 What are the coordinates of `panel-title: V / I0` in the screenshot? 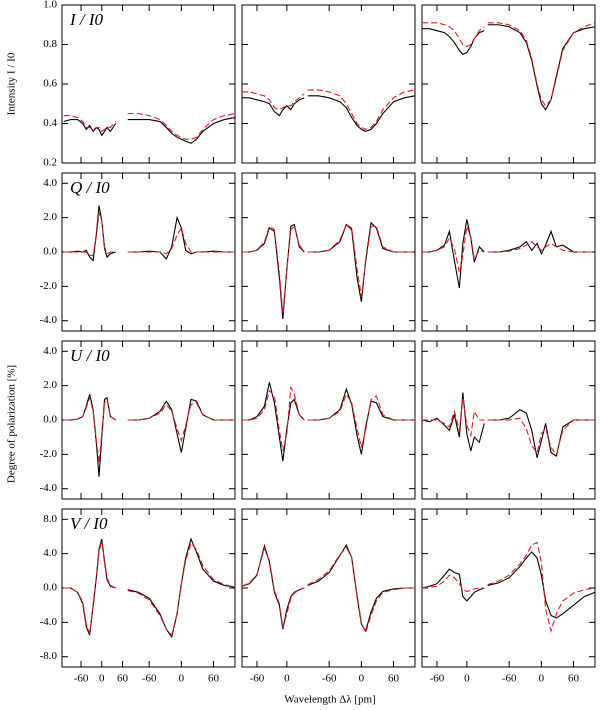 It's located at (89, 523).